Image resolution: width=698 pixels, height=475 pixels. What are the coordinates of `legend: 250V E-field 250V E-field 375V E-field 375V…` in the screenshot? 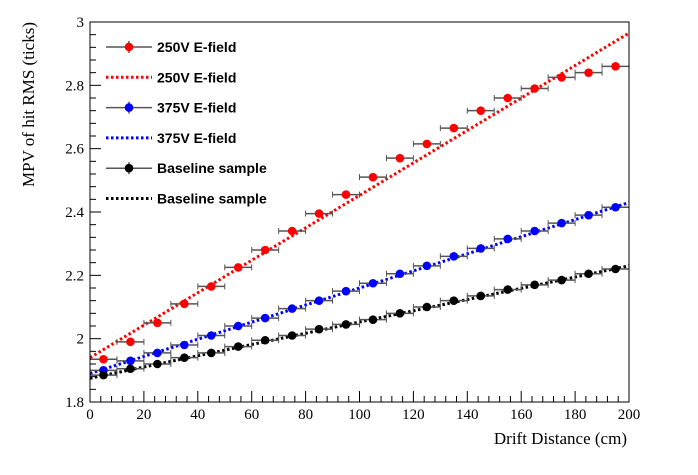 It's located at (186, 123).